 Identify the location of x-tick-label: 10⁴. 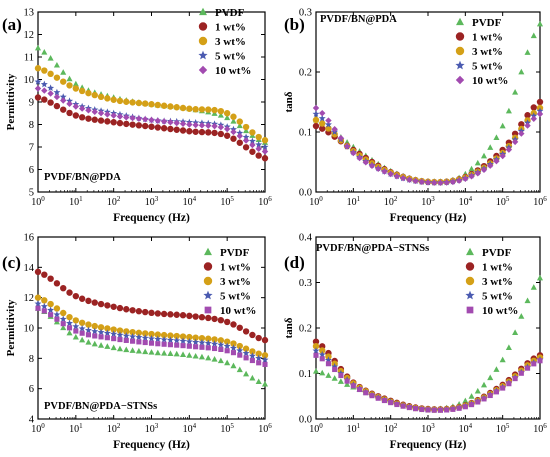
(466, 428).